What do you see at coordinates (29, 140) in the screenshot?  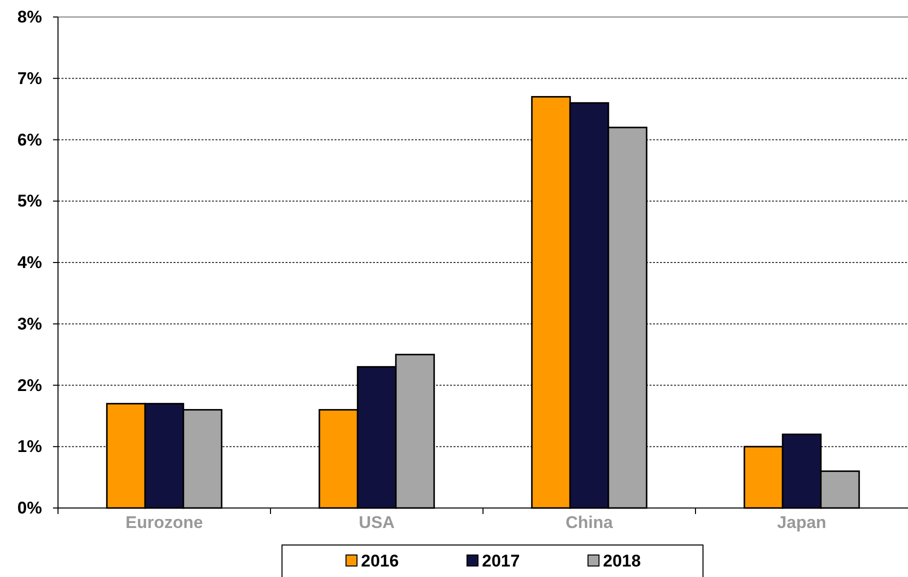 I see `y-tick-label: 6%` at bounding box center [29, 140].